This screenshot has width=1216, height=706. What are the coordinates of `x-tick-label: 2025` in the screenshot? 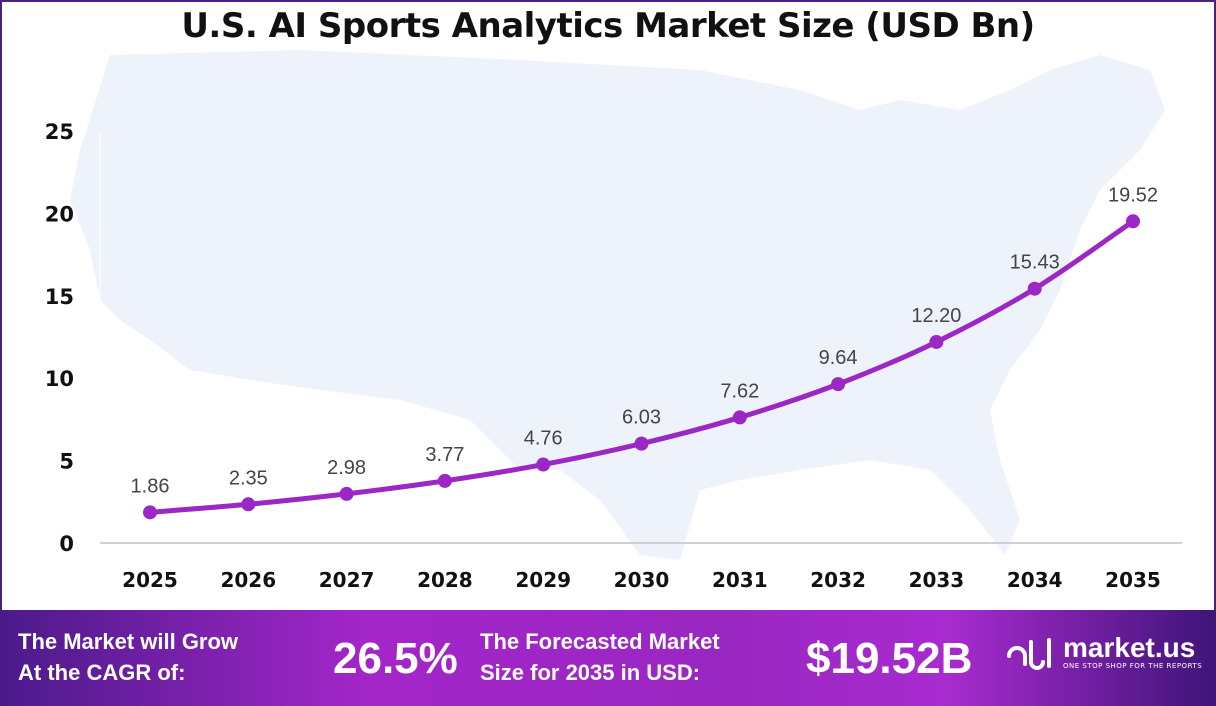 It's located at (150, 580).